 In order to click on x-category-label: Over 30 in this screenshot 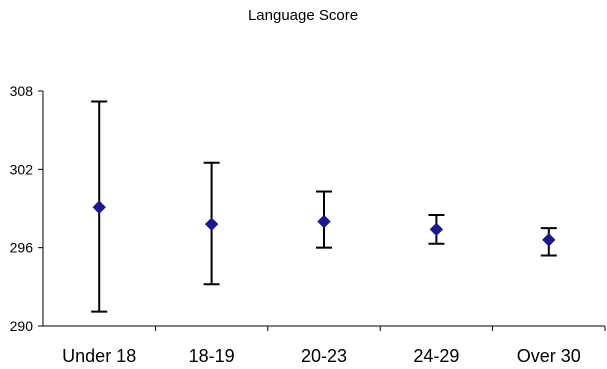, I will do `click(549, 356)`.